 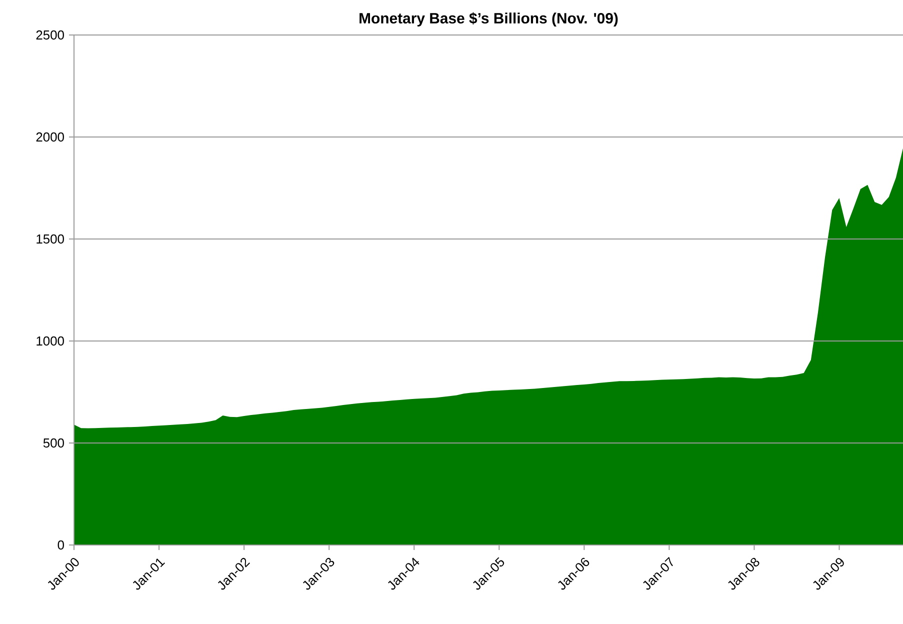 What do you see at coordinates (50, 341) in the screenshot?
I see `y-tick-label: 1000` at bounding box center [50, 341].